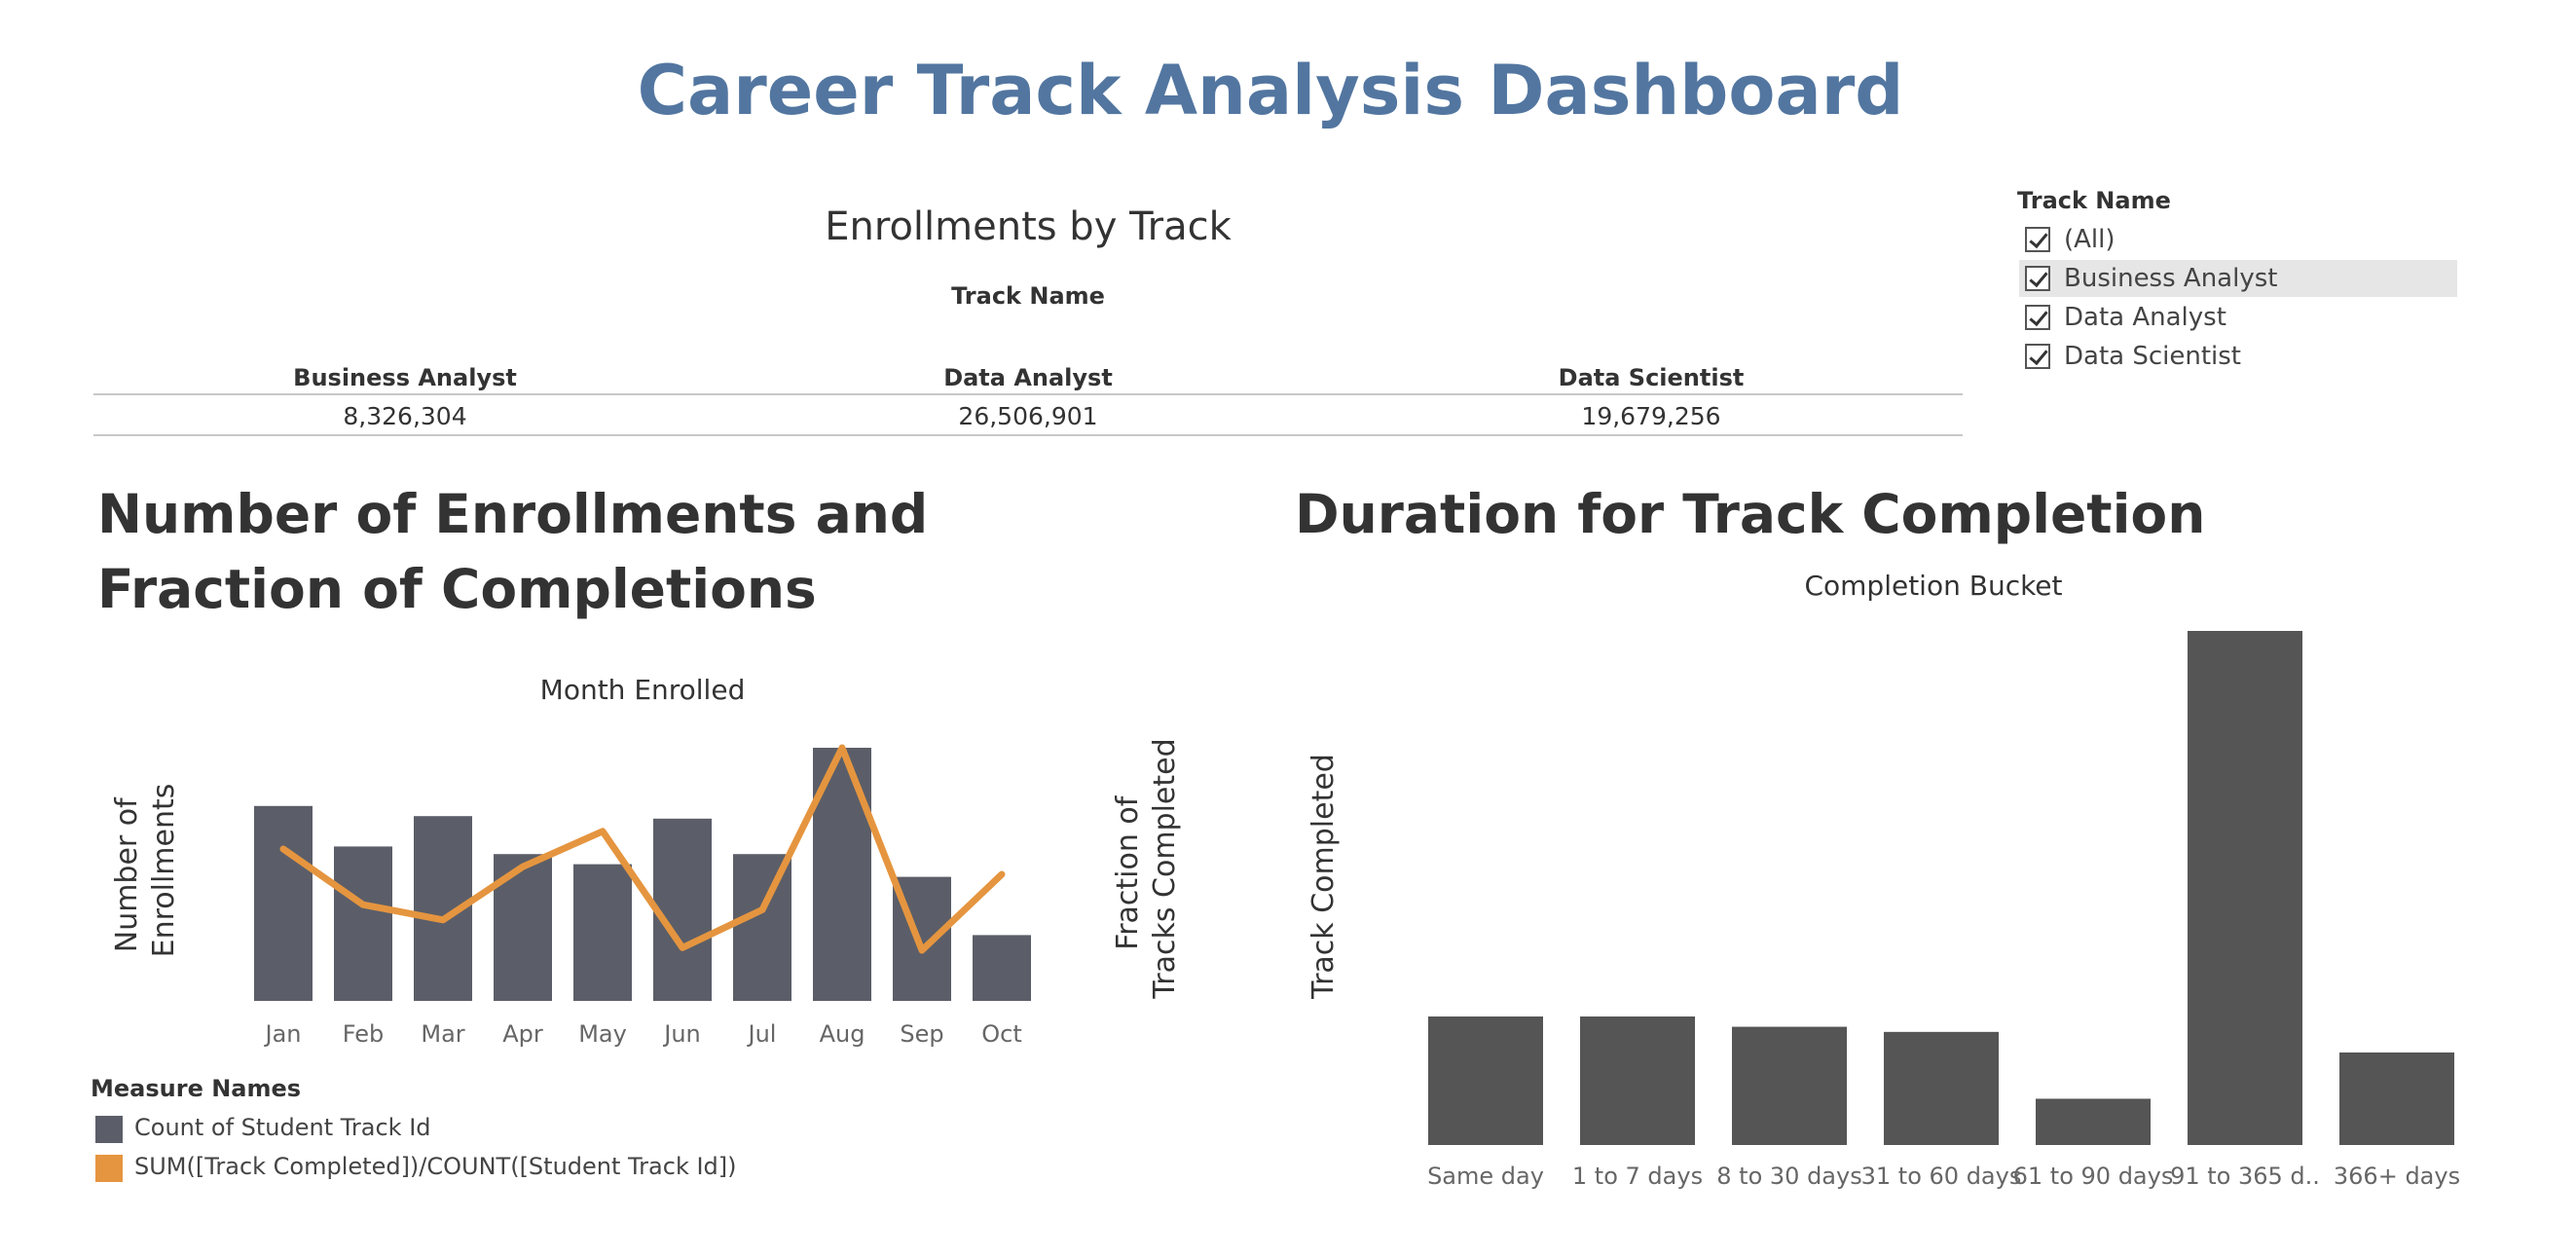  What do you see at coordinates (2094, 200) in the screenshot?
I see `filter-title: Track Name` at bounding box center [2094, 200].